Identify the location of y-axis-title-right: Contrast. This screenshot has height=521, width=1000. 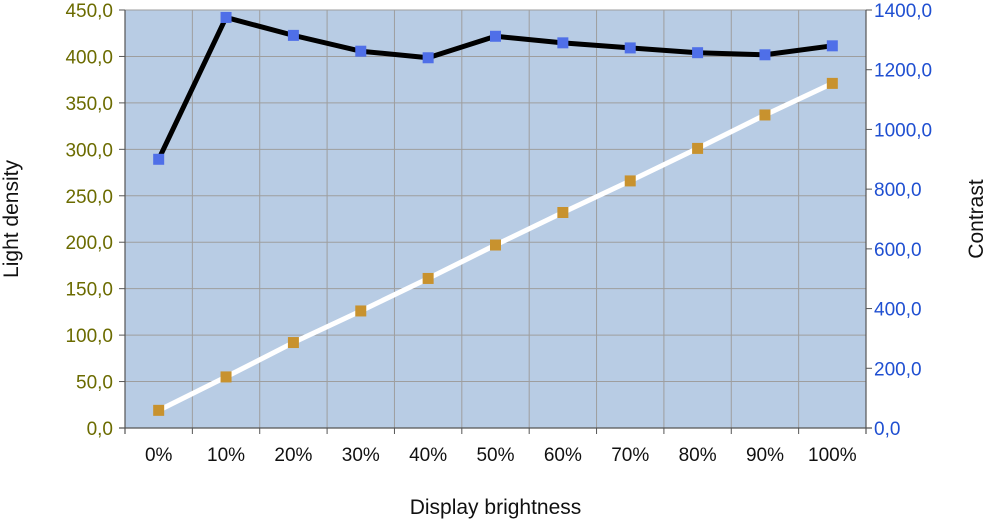
(976, 219).